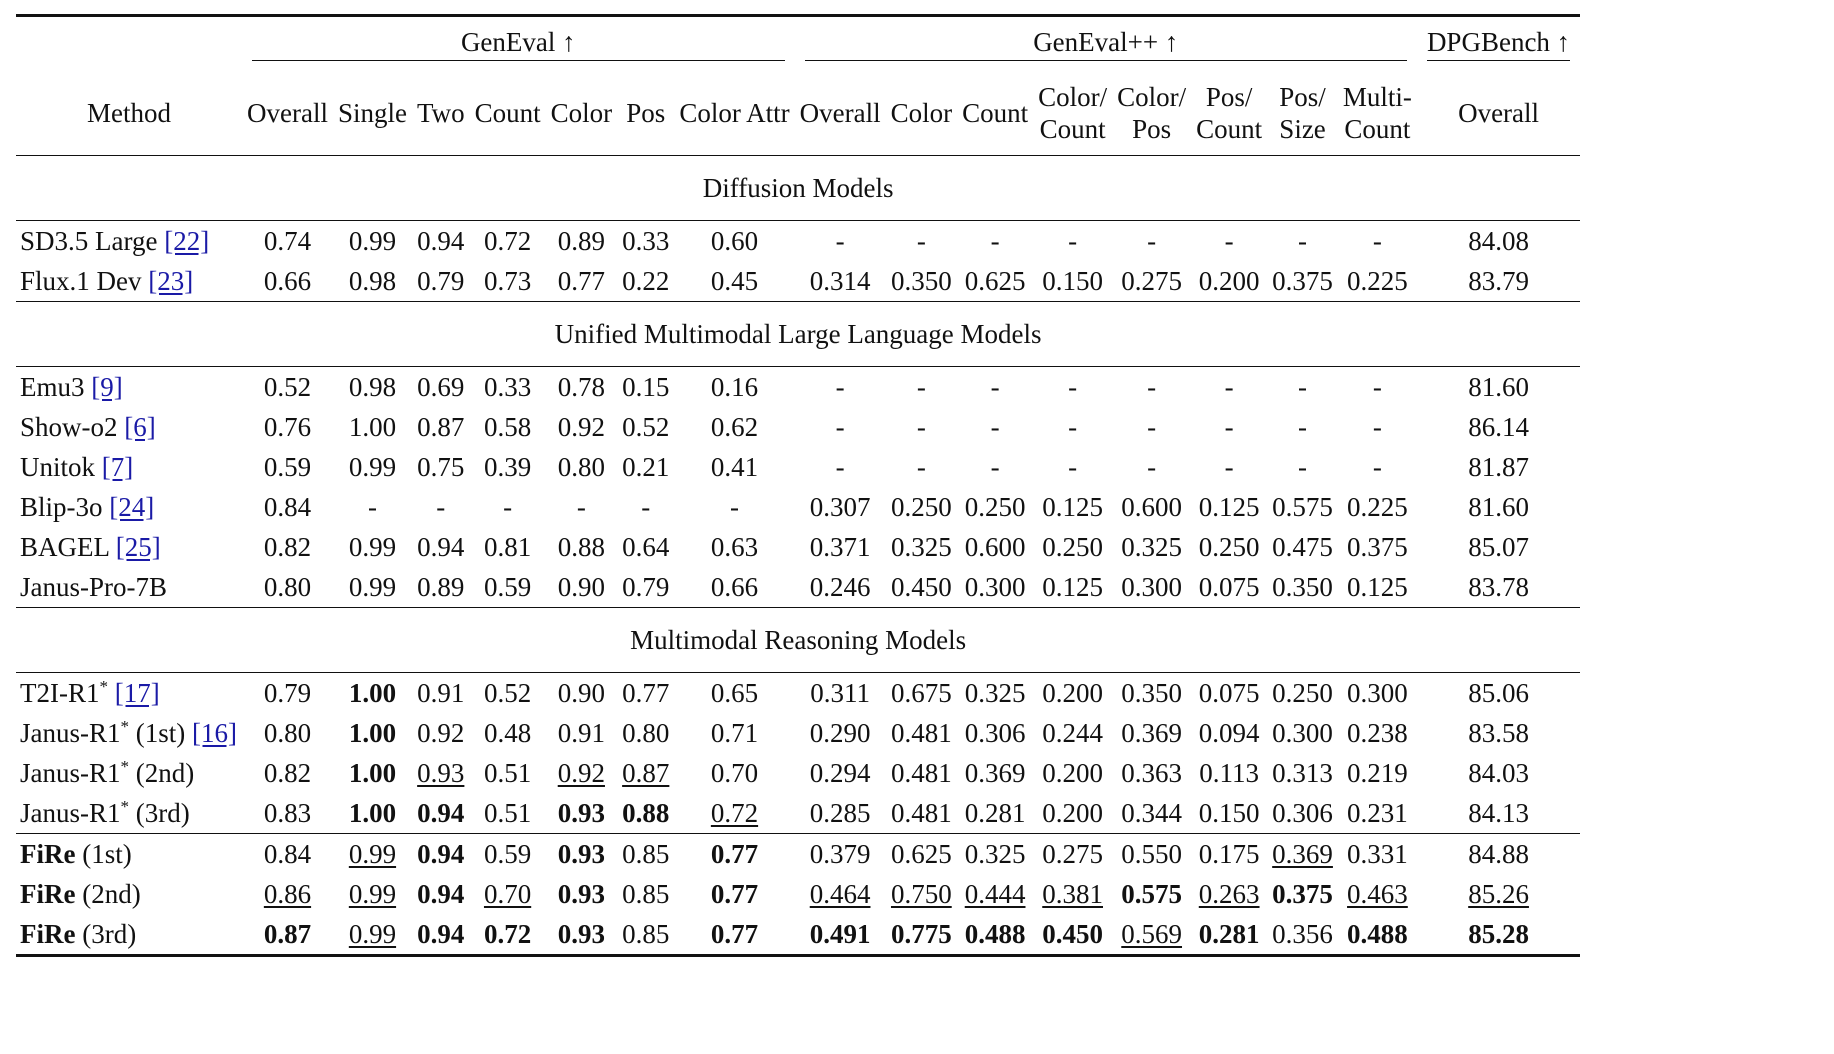  I want to click on method-name: Janus-R1, so click(70, 732).